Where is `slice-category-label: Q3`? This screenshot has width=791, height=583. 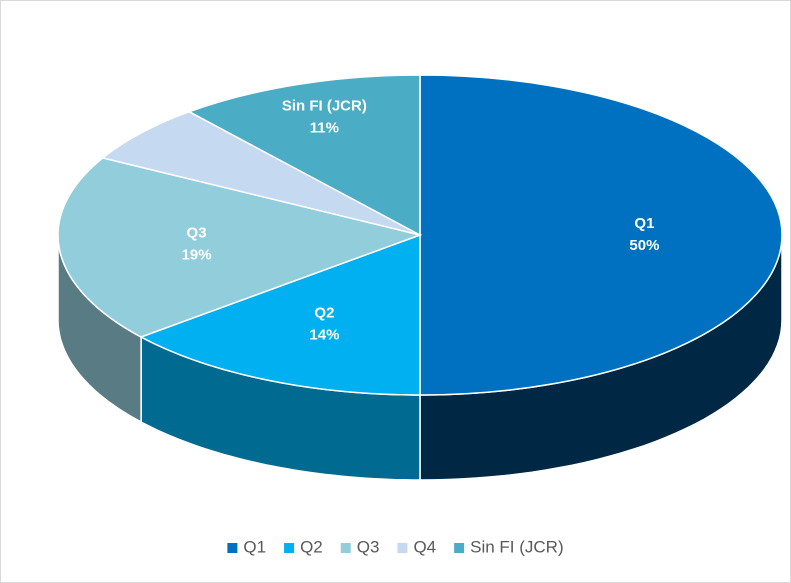 slice-category-label: Q3 is located at coordinates (197, 232).